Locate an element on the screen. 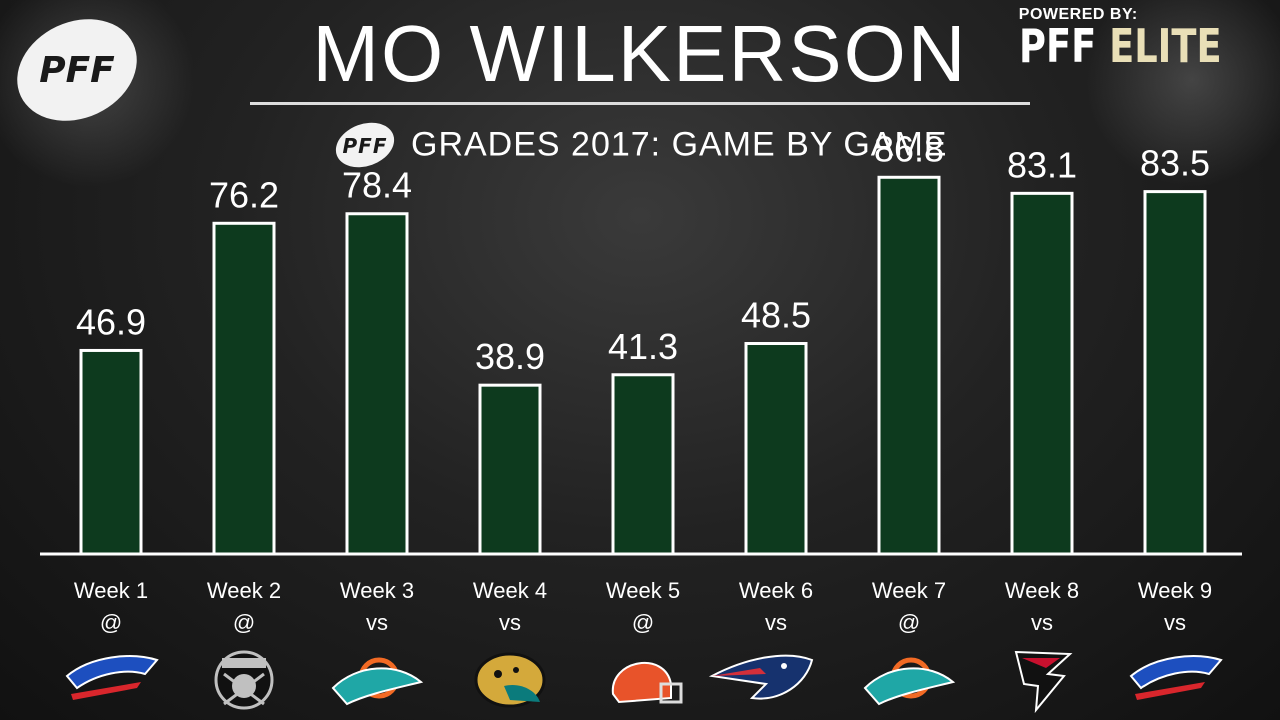  value-label-week-9: 83.5 is located at coordinates (1175, 163).